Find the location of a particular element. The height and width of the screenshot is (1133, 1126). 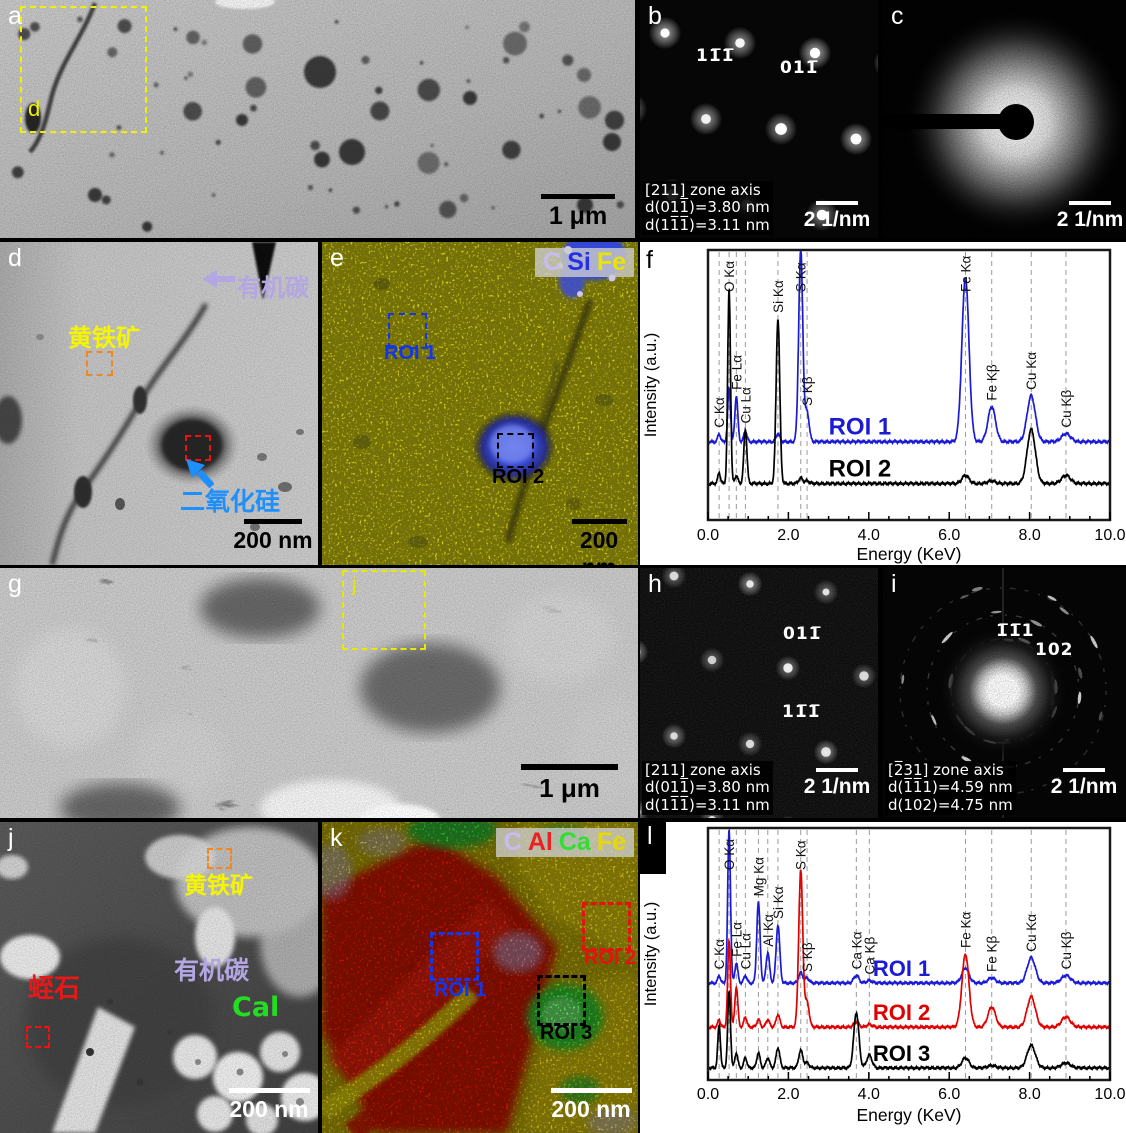

roi-2-box-k is located at coordinates (606, 926).